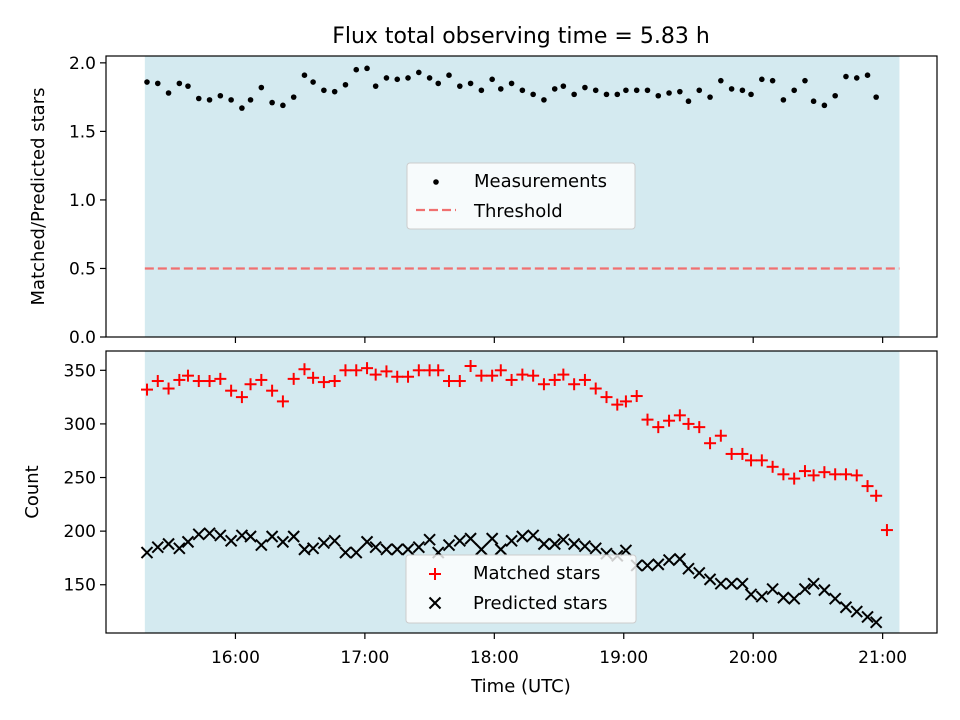 The image size is (960, 720). I want to click on ratio-x-ticks, so click(559, 340).